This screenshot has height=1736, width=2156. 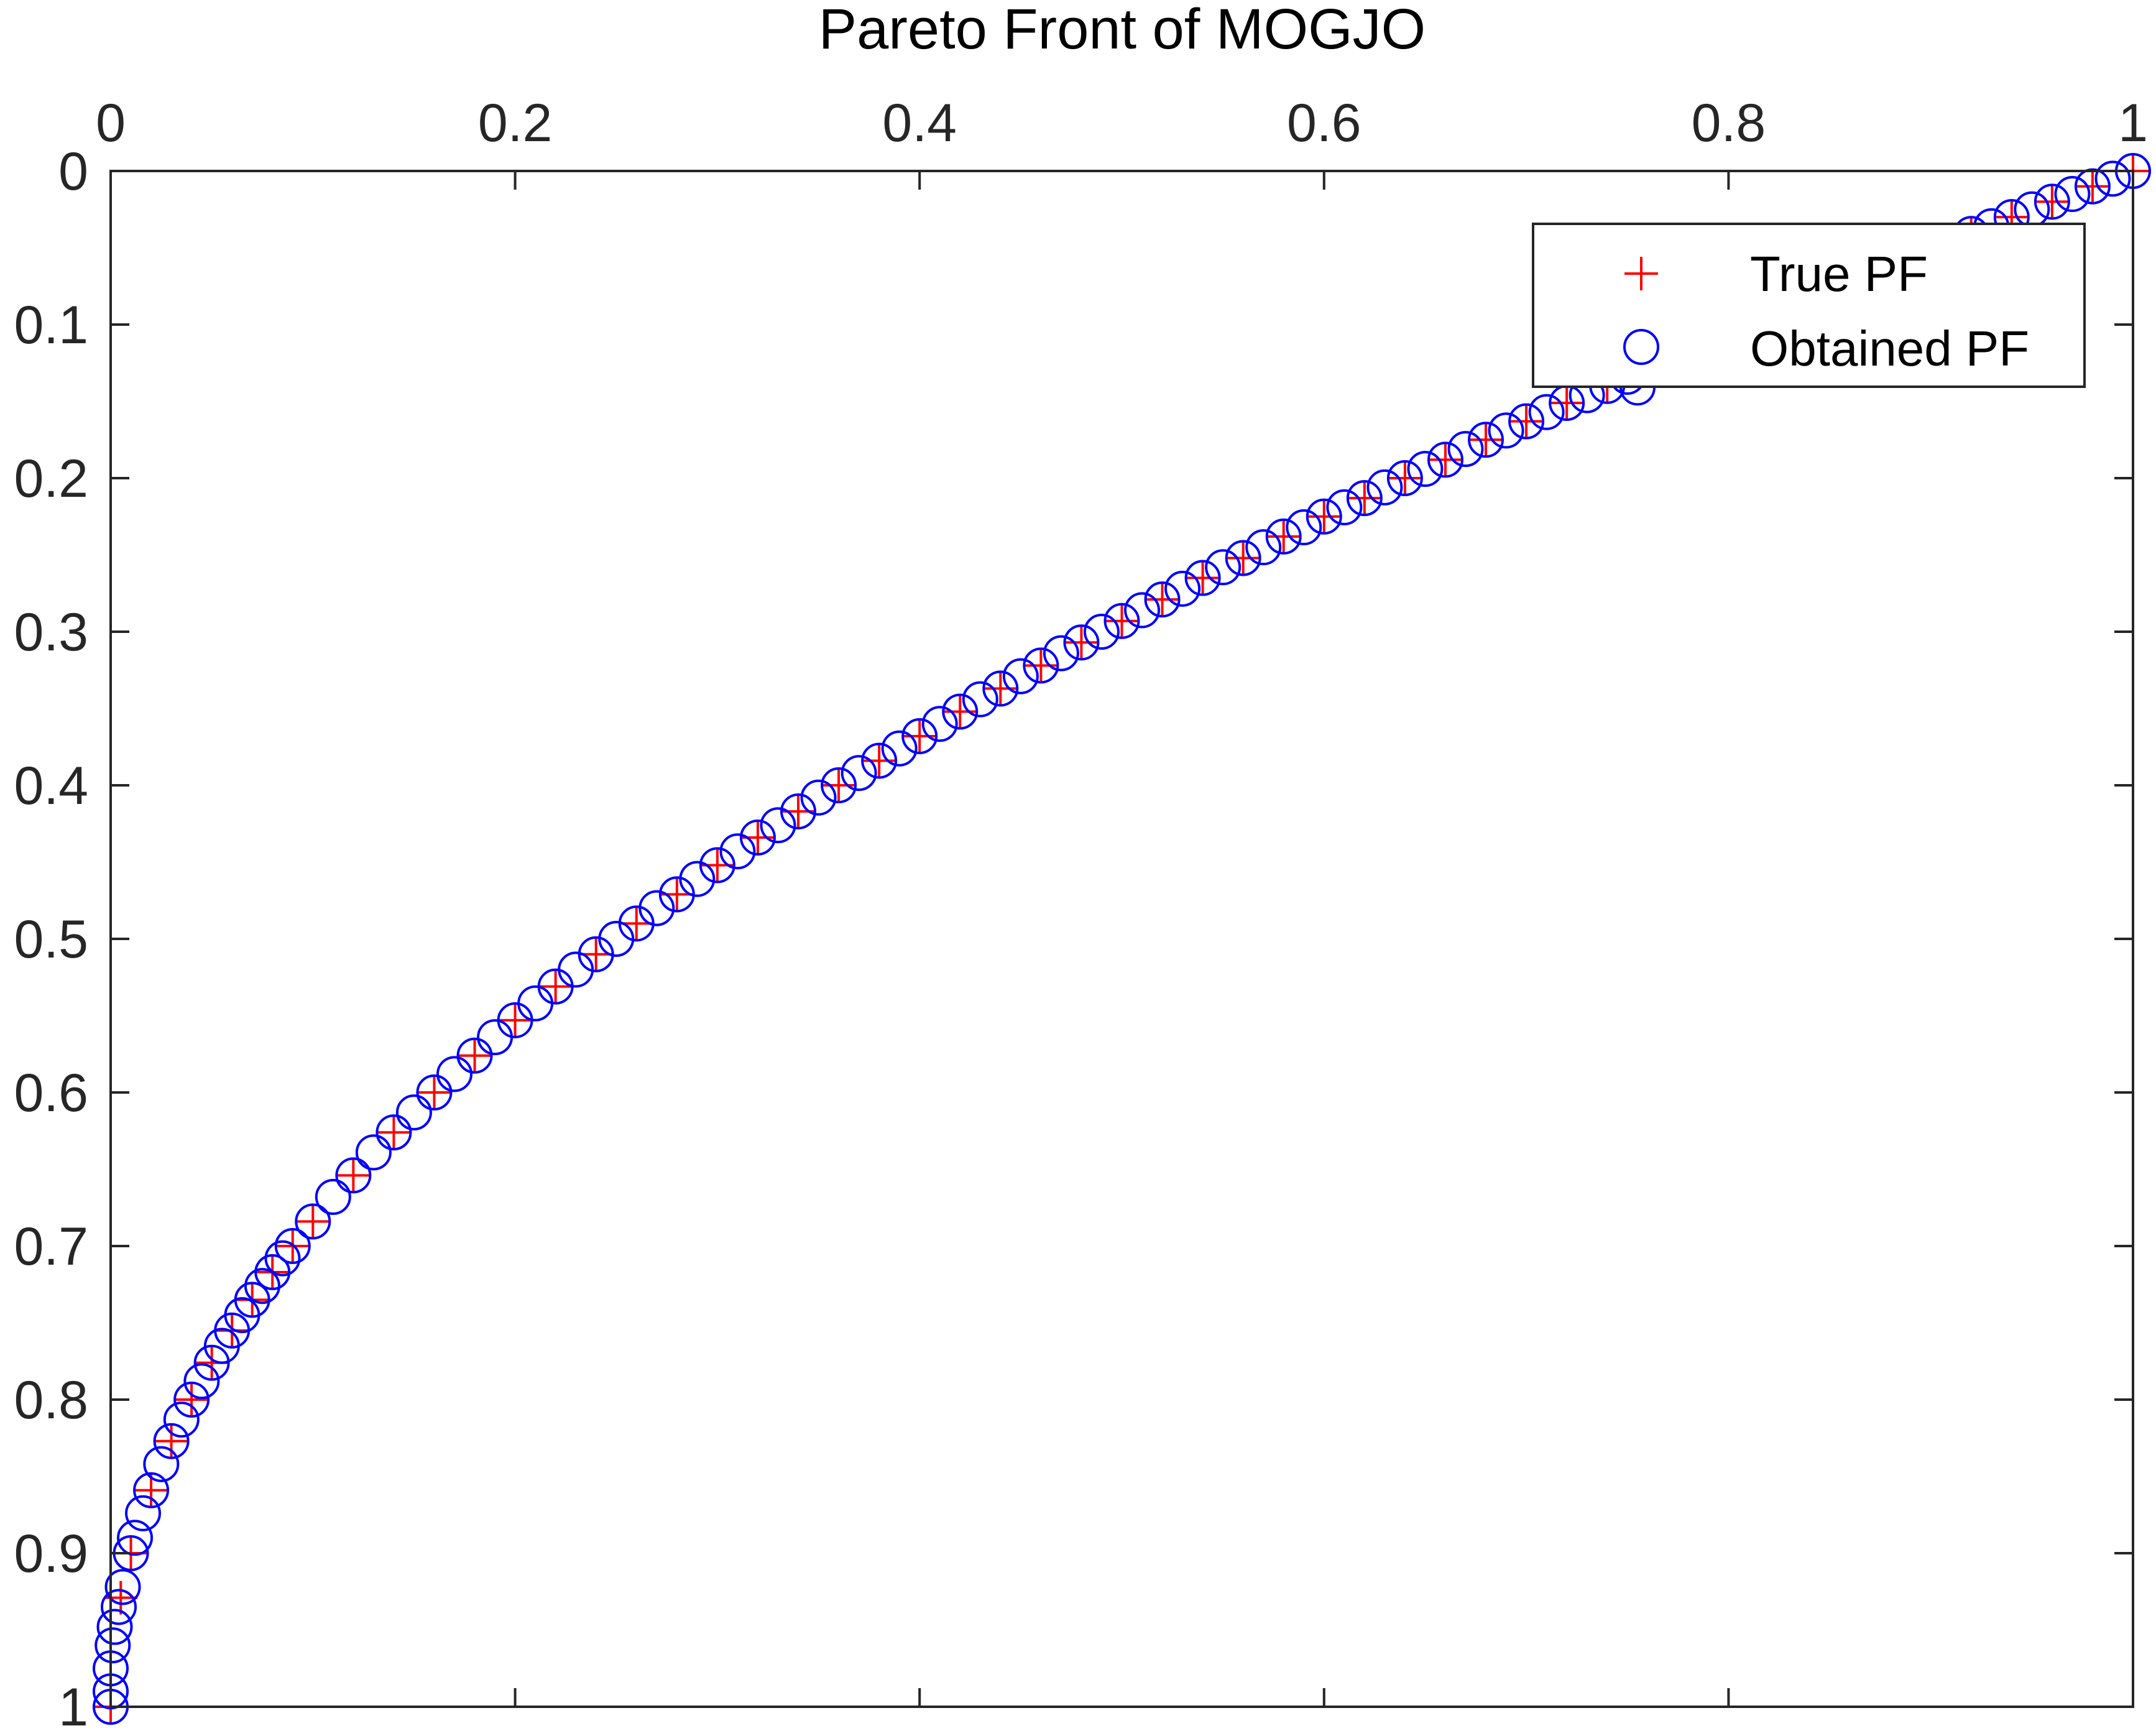 What do you see at coordinates (73, 171) in the screenshot?
I see `y-tick-label: 0` at bounding box center [73, 171].